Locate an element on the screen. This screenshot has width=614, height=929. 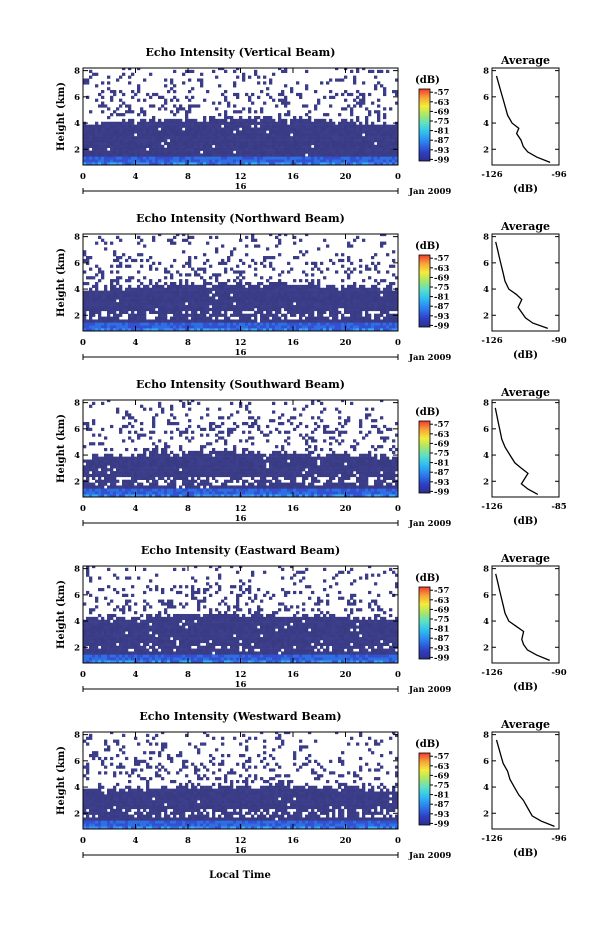
colorbar-tick-label: -63 is located at coordinates (441, 103).